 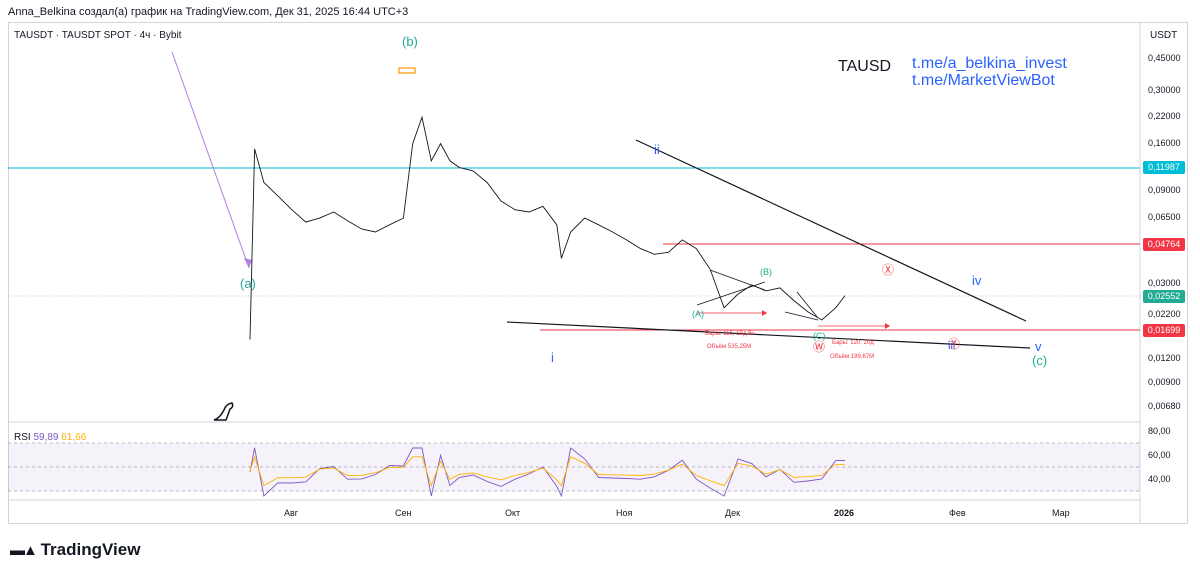 What do you see at coordinates (22, 437) in the screenshot?
I see `rsi-name: RSI` at bounding box center [22, 437].